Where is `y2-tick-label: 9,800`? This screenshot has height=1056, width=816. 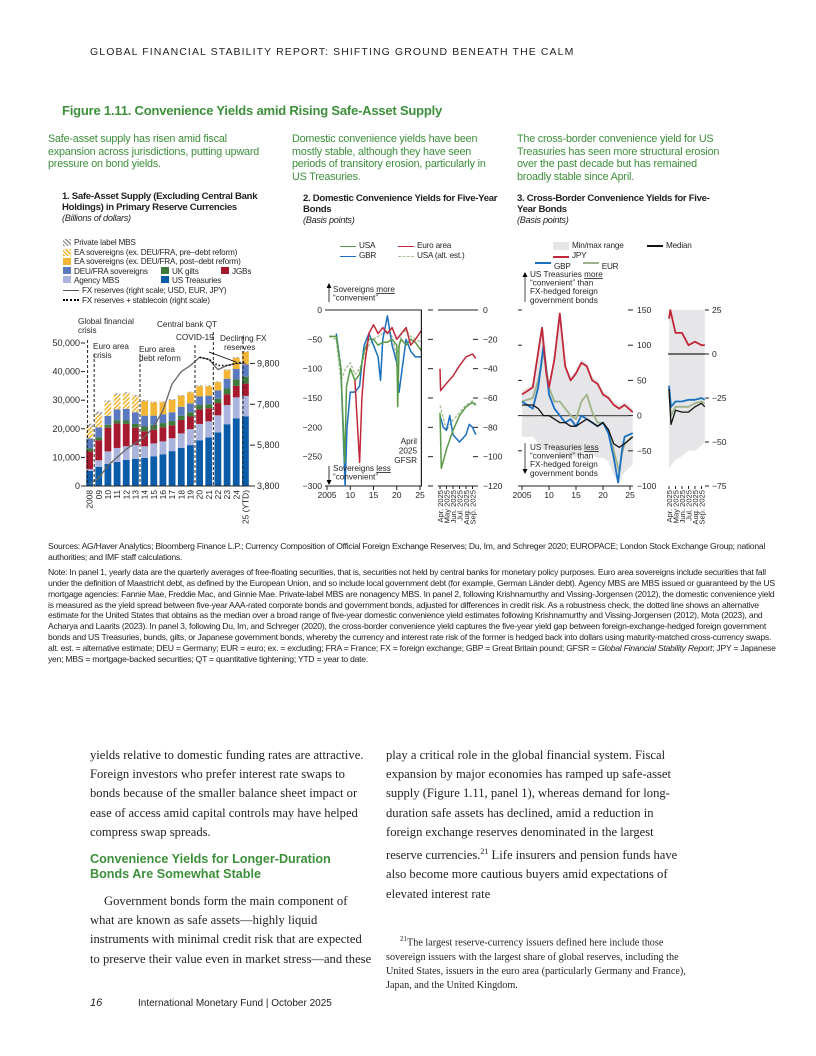 y2-tick-label: 9,800 is located at coordinates (268, 363).